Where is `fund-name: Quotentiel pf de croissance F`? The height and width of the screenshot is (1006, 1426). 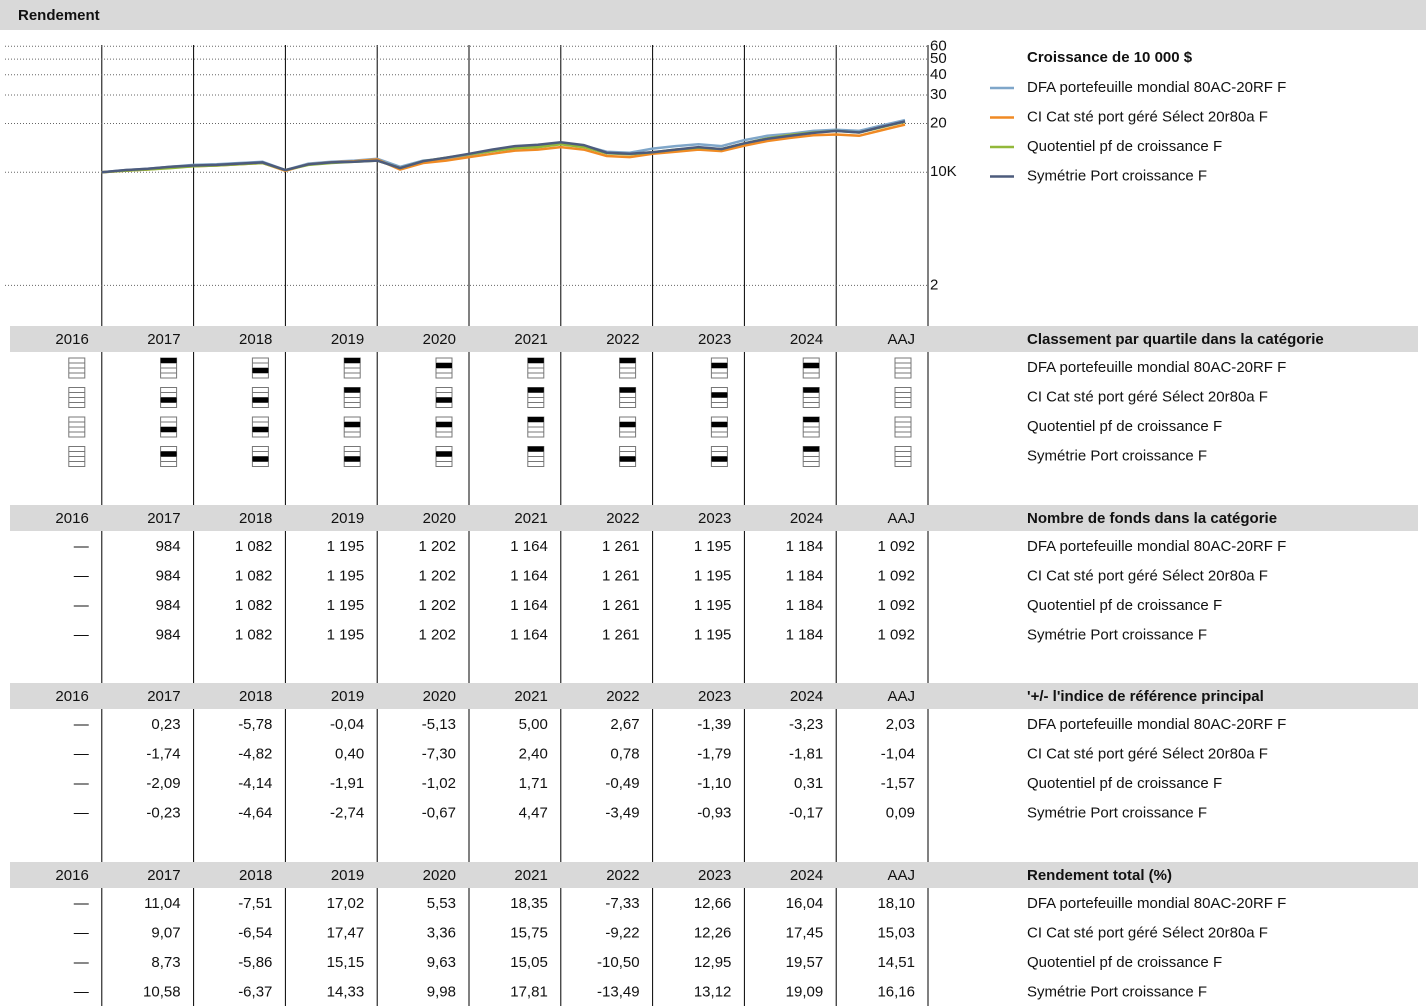 fund-name: Quotentiel pf de croissance F is located at coordinates (1124, 426).